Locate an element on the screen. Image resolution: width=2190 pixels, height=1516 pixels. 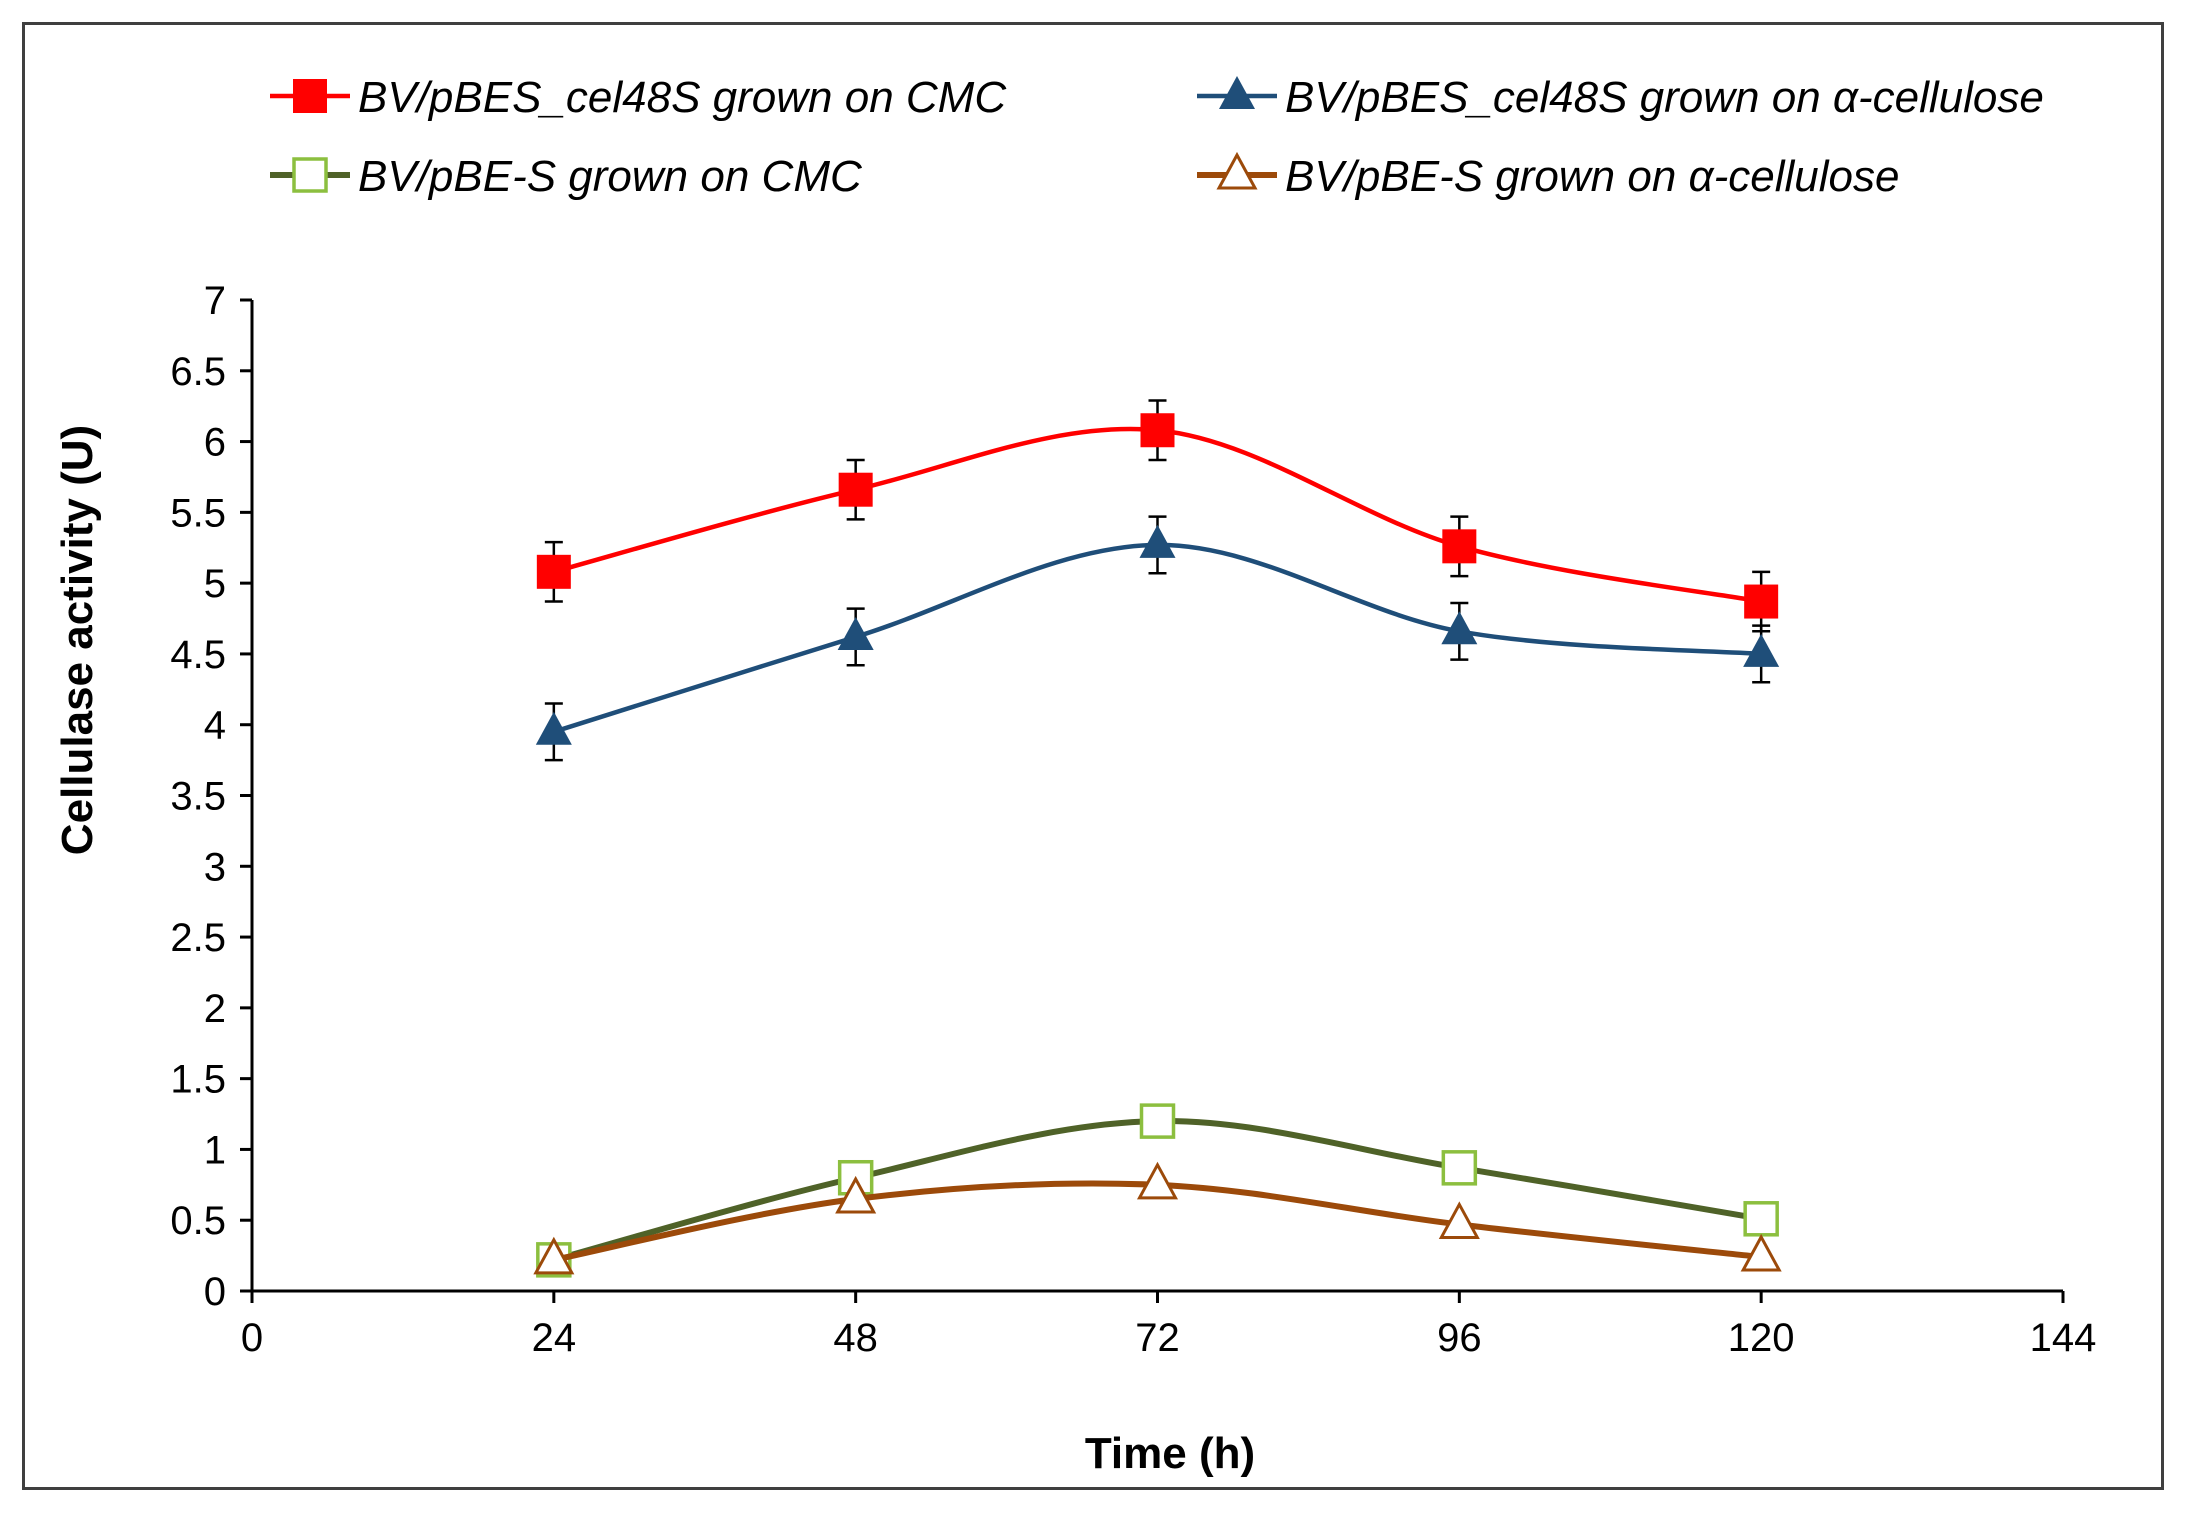
legend-label: BV/pBES_cel48S grown on α-cellulose is located at coordinates (1664, 97).